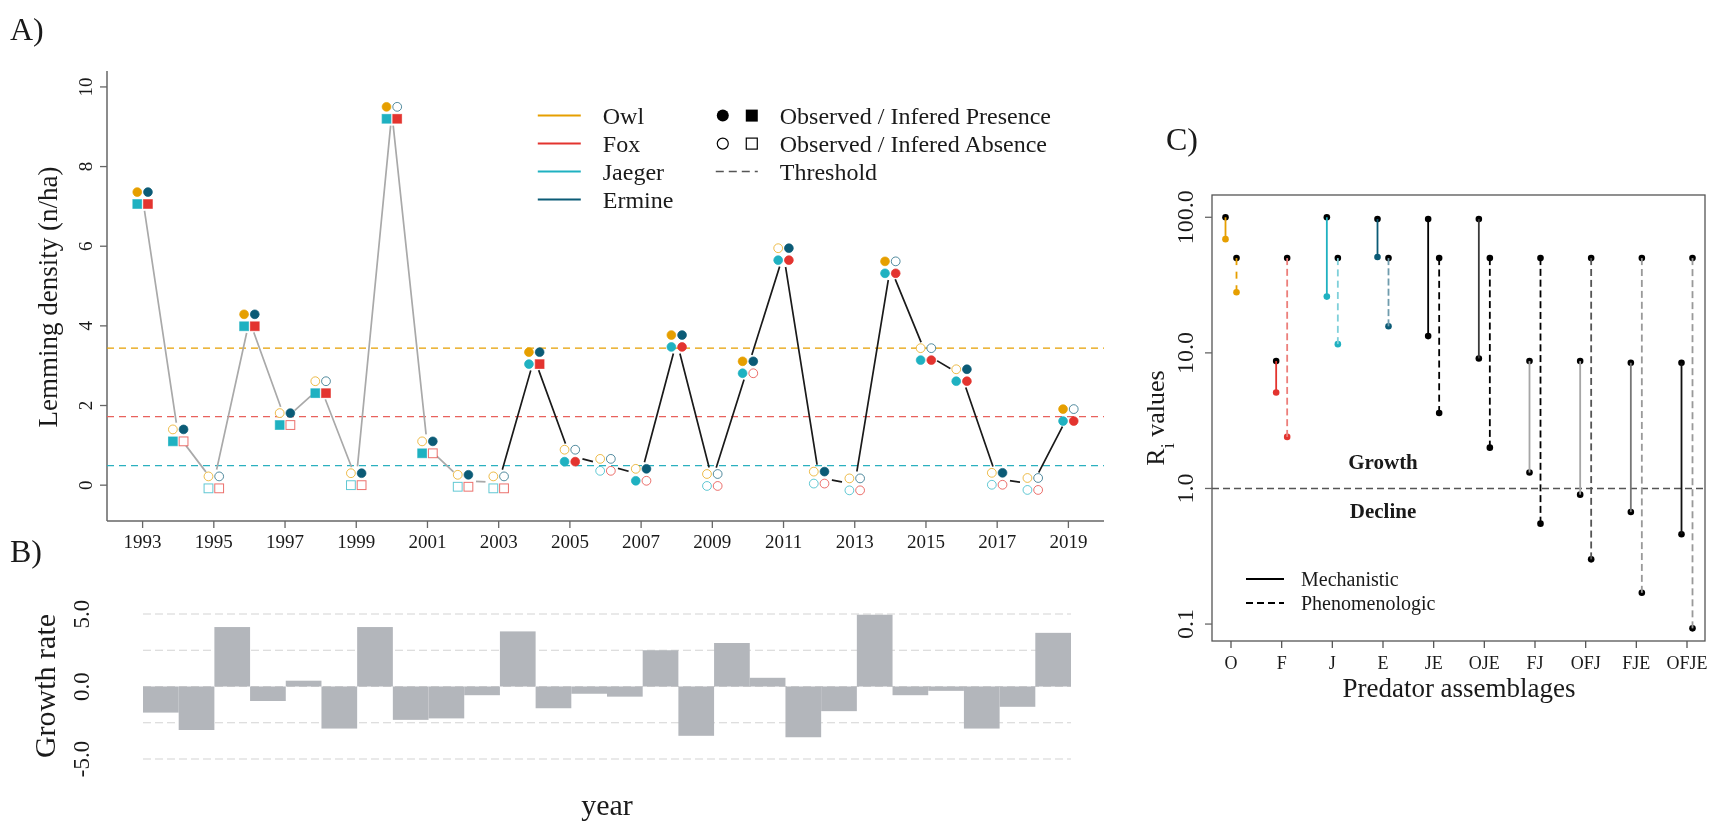  Describe the element at coordinates (85, 246) in the screenshot. I see `y-tick-label: 6` at that location.